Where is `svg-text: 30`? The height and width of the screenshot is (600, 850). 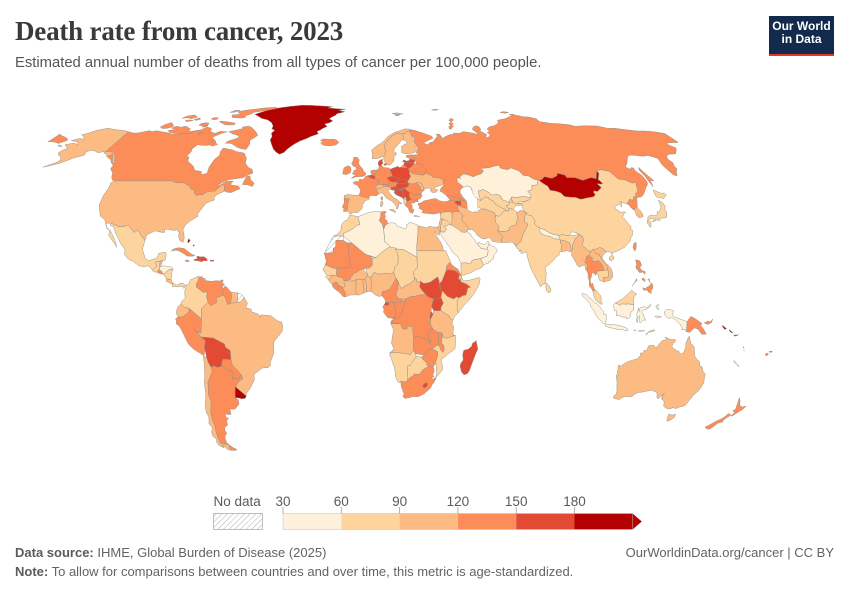
svg-text: 30 is located at coordinates (282, 501).